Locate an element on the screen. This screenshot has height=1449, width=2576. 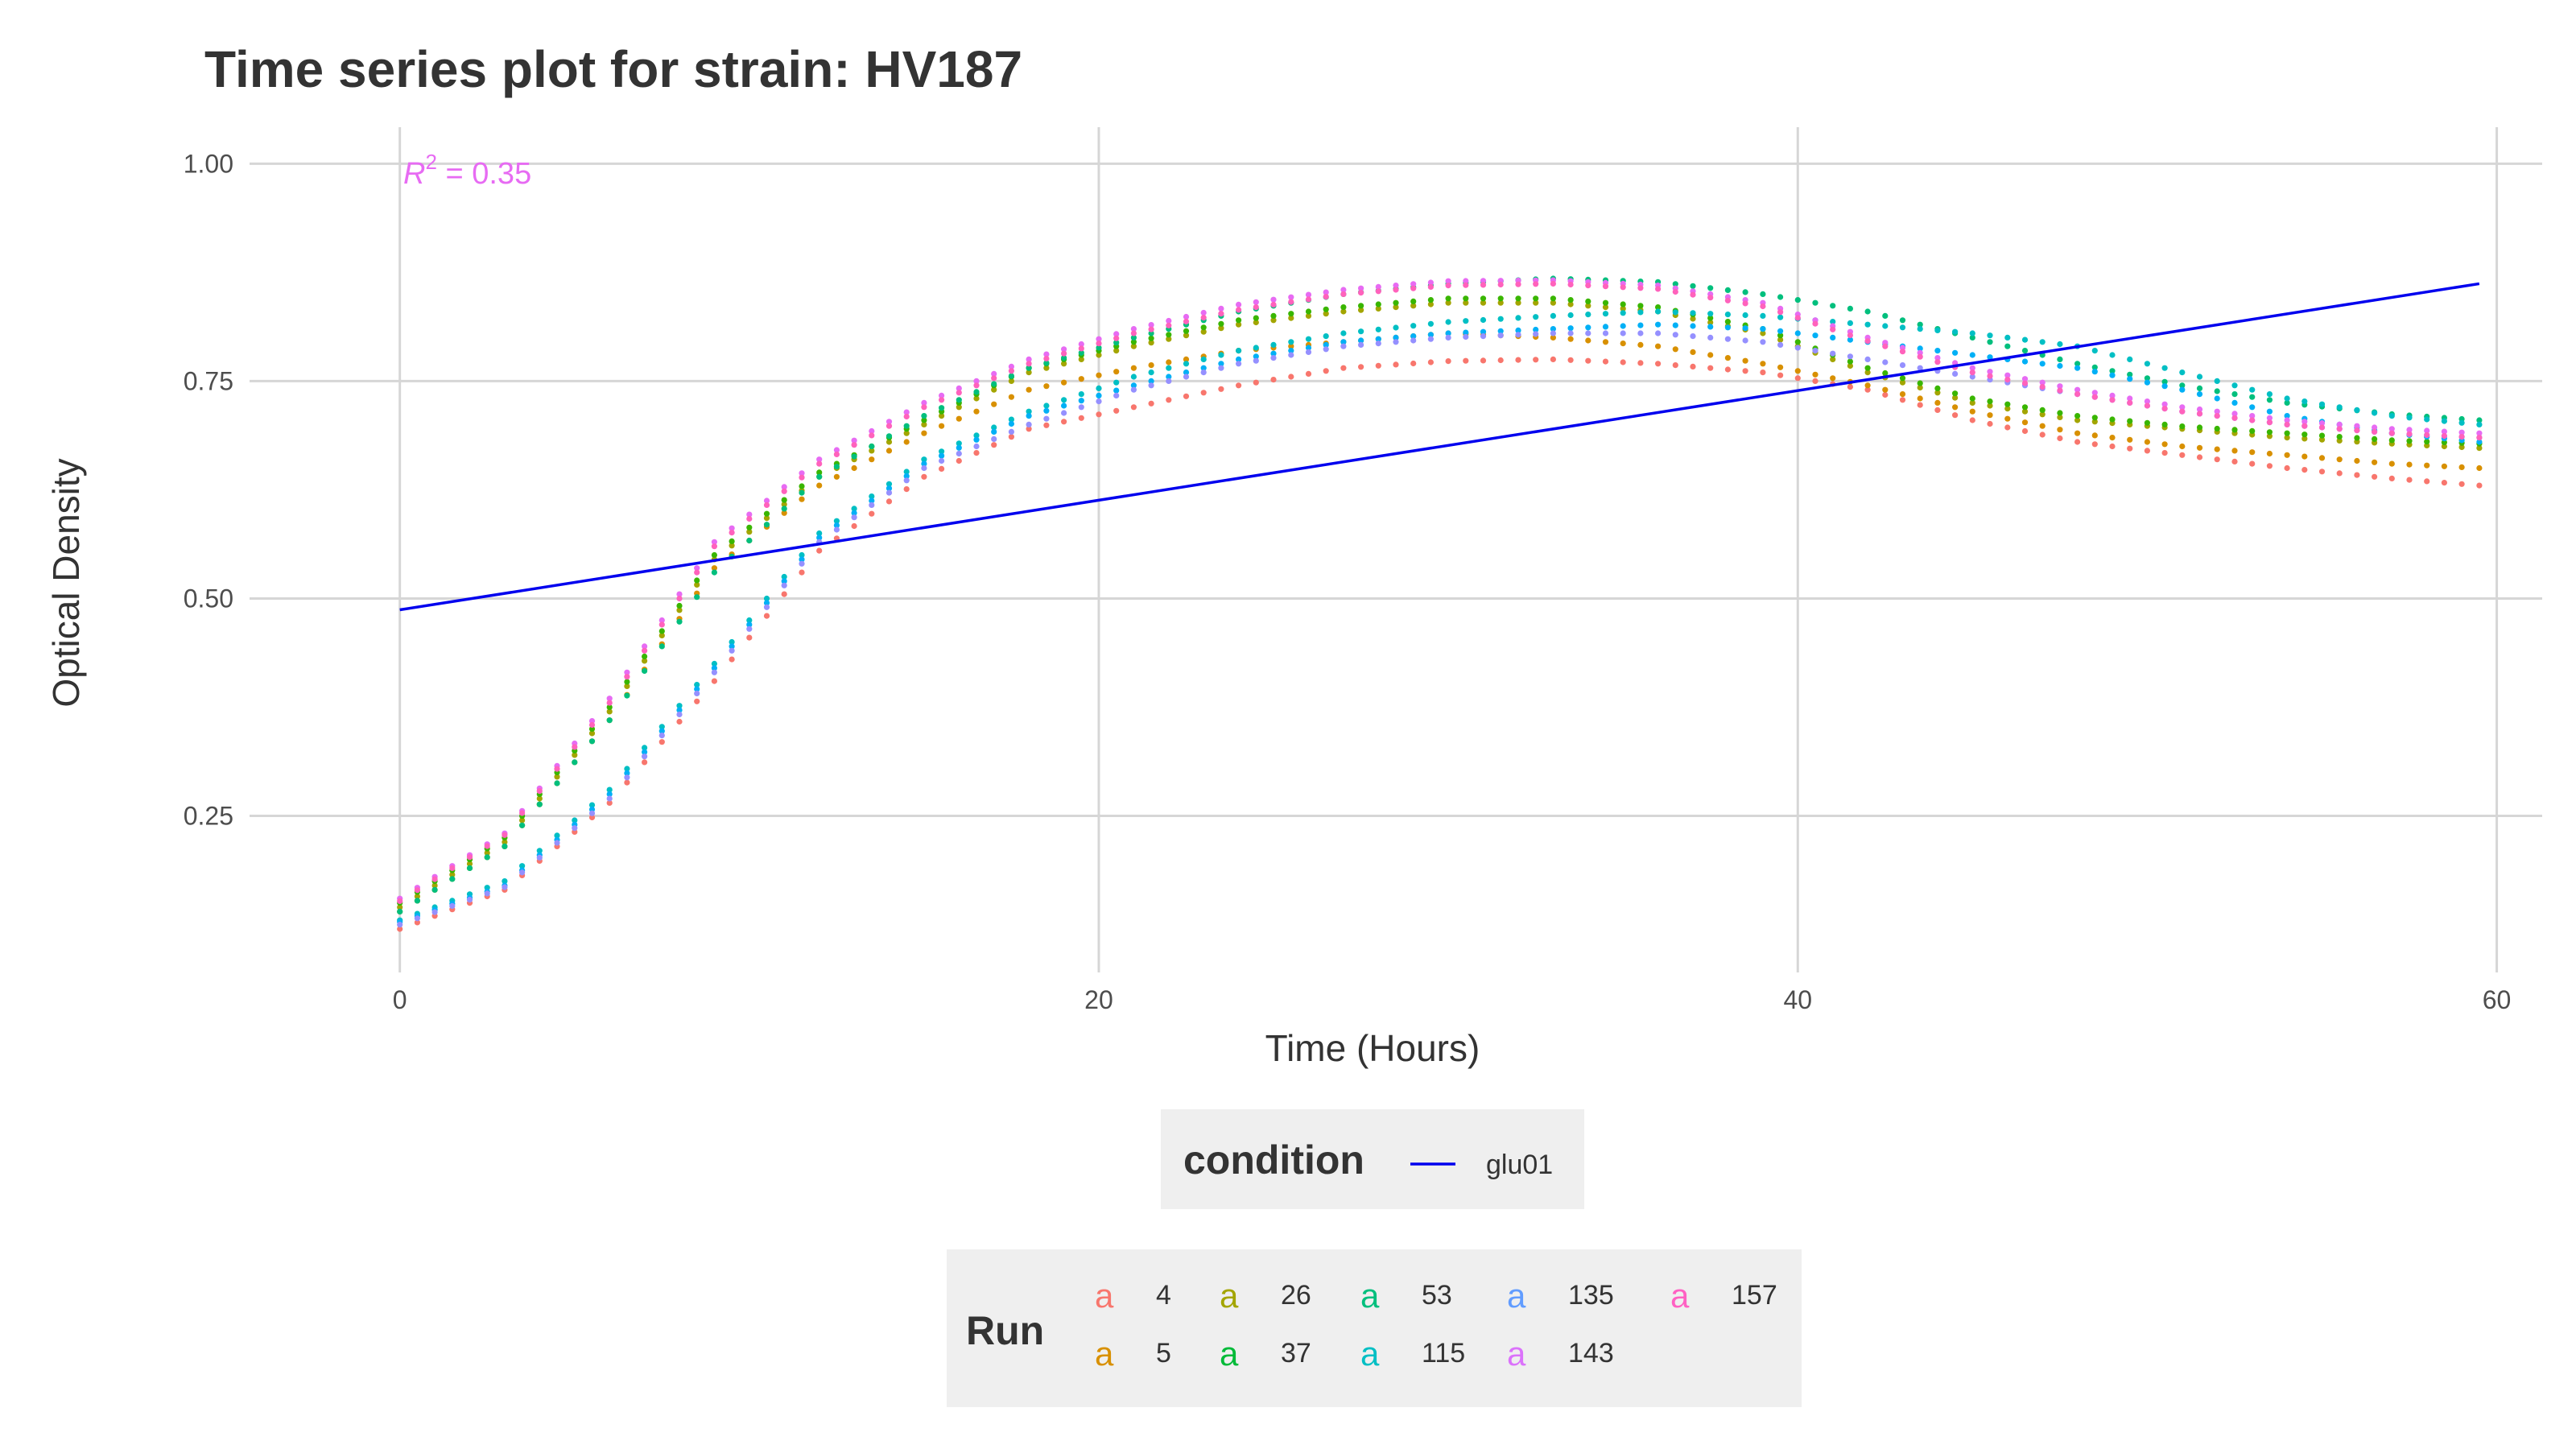
legend-run-item-26: a 26 is located at coordinates (1265, 1296).